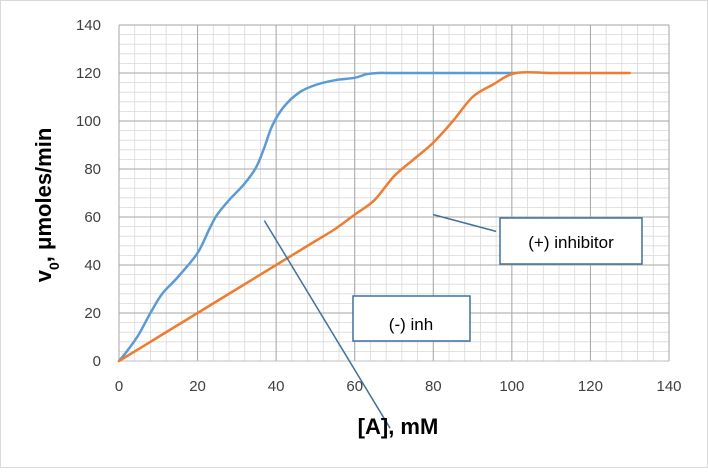 Image resolution: width=708 pixels, height=472 pixels. Describe the element at coordinates (511, 386) in the screenshot. I see `x-tick-label: 100` at that location.